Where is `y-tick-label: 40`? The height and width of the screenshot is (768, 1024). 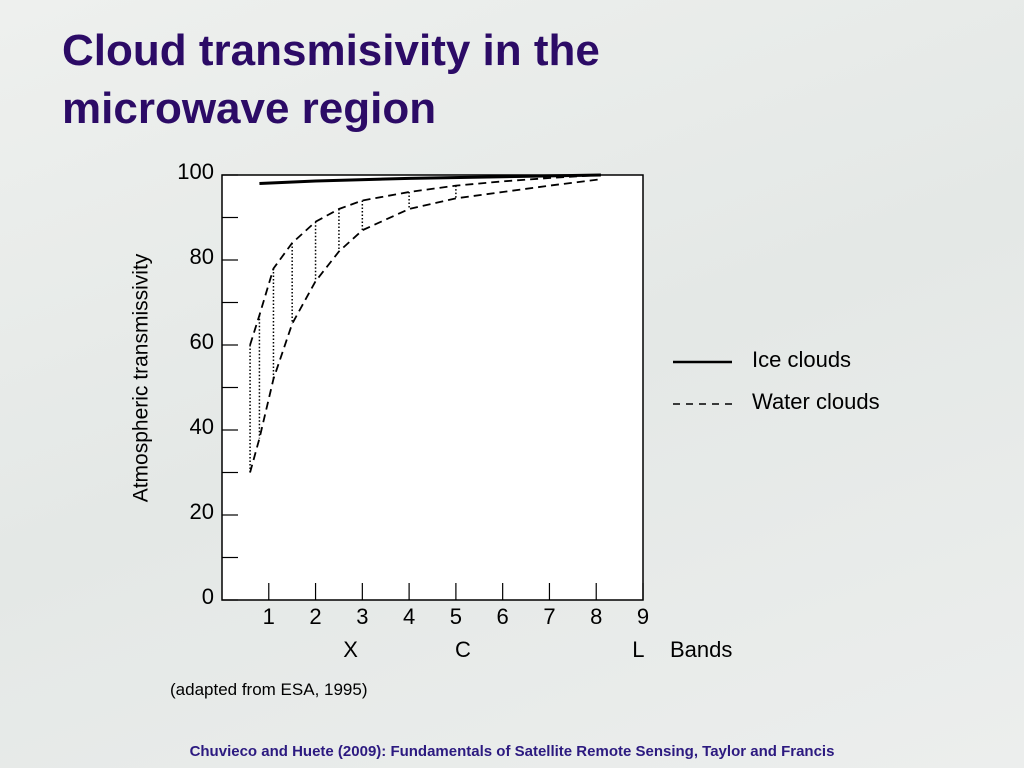 y-tick-label: 40 is located at coordinates (202, 426).